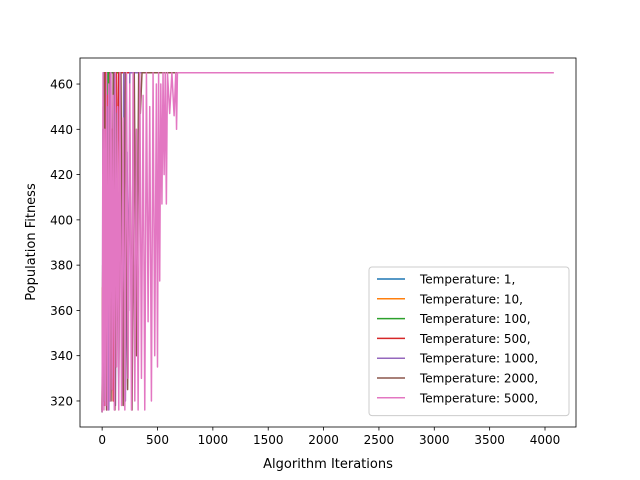  I want to click on x-tick-label: 0, so click(102, 440).